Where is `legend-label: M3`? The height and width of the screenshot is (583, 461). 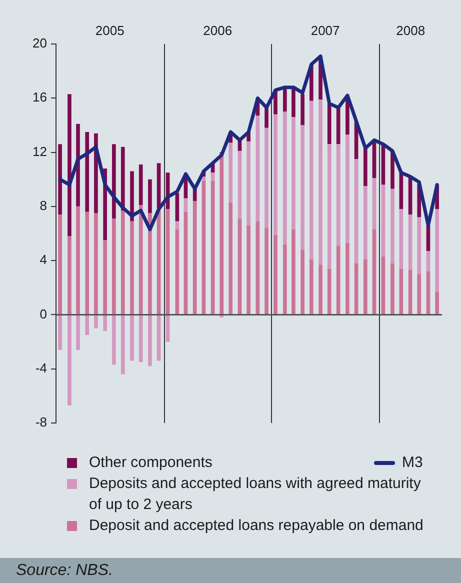
legend-label: M3 is located at coordinates (412, 463).